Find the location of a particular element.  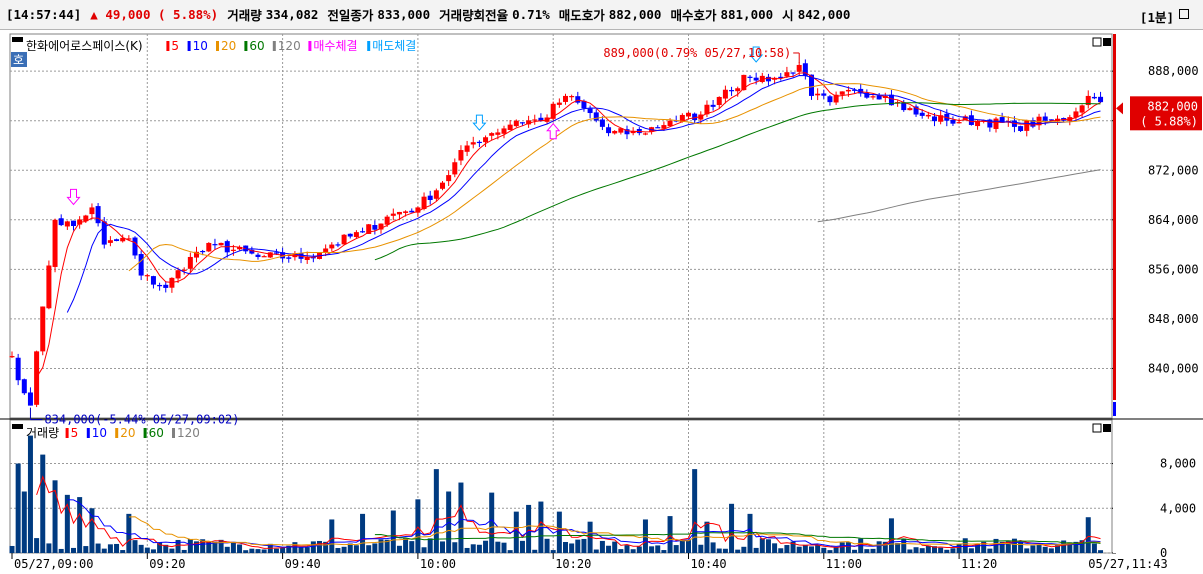

volume-legend-item: 60 is located at coordinates (156, 433).